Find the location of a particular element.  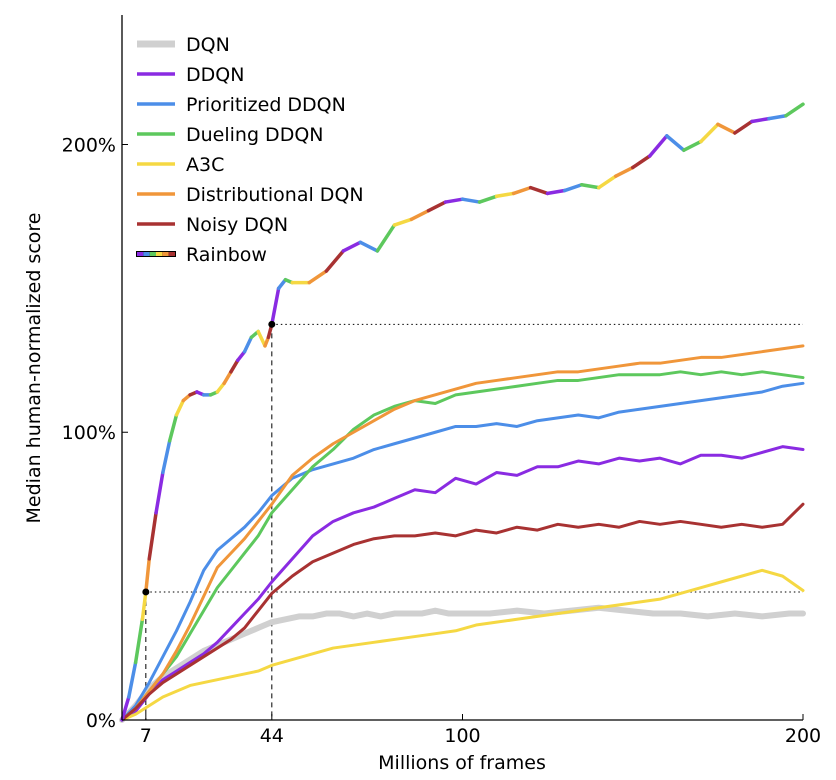

legend-label: Rainbow is located at coordinates (226, 255).